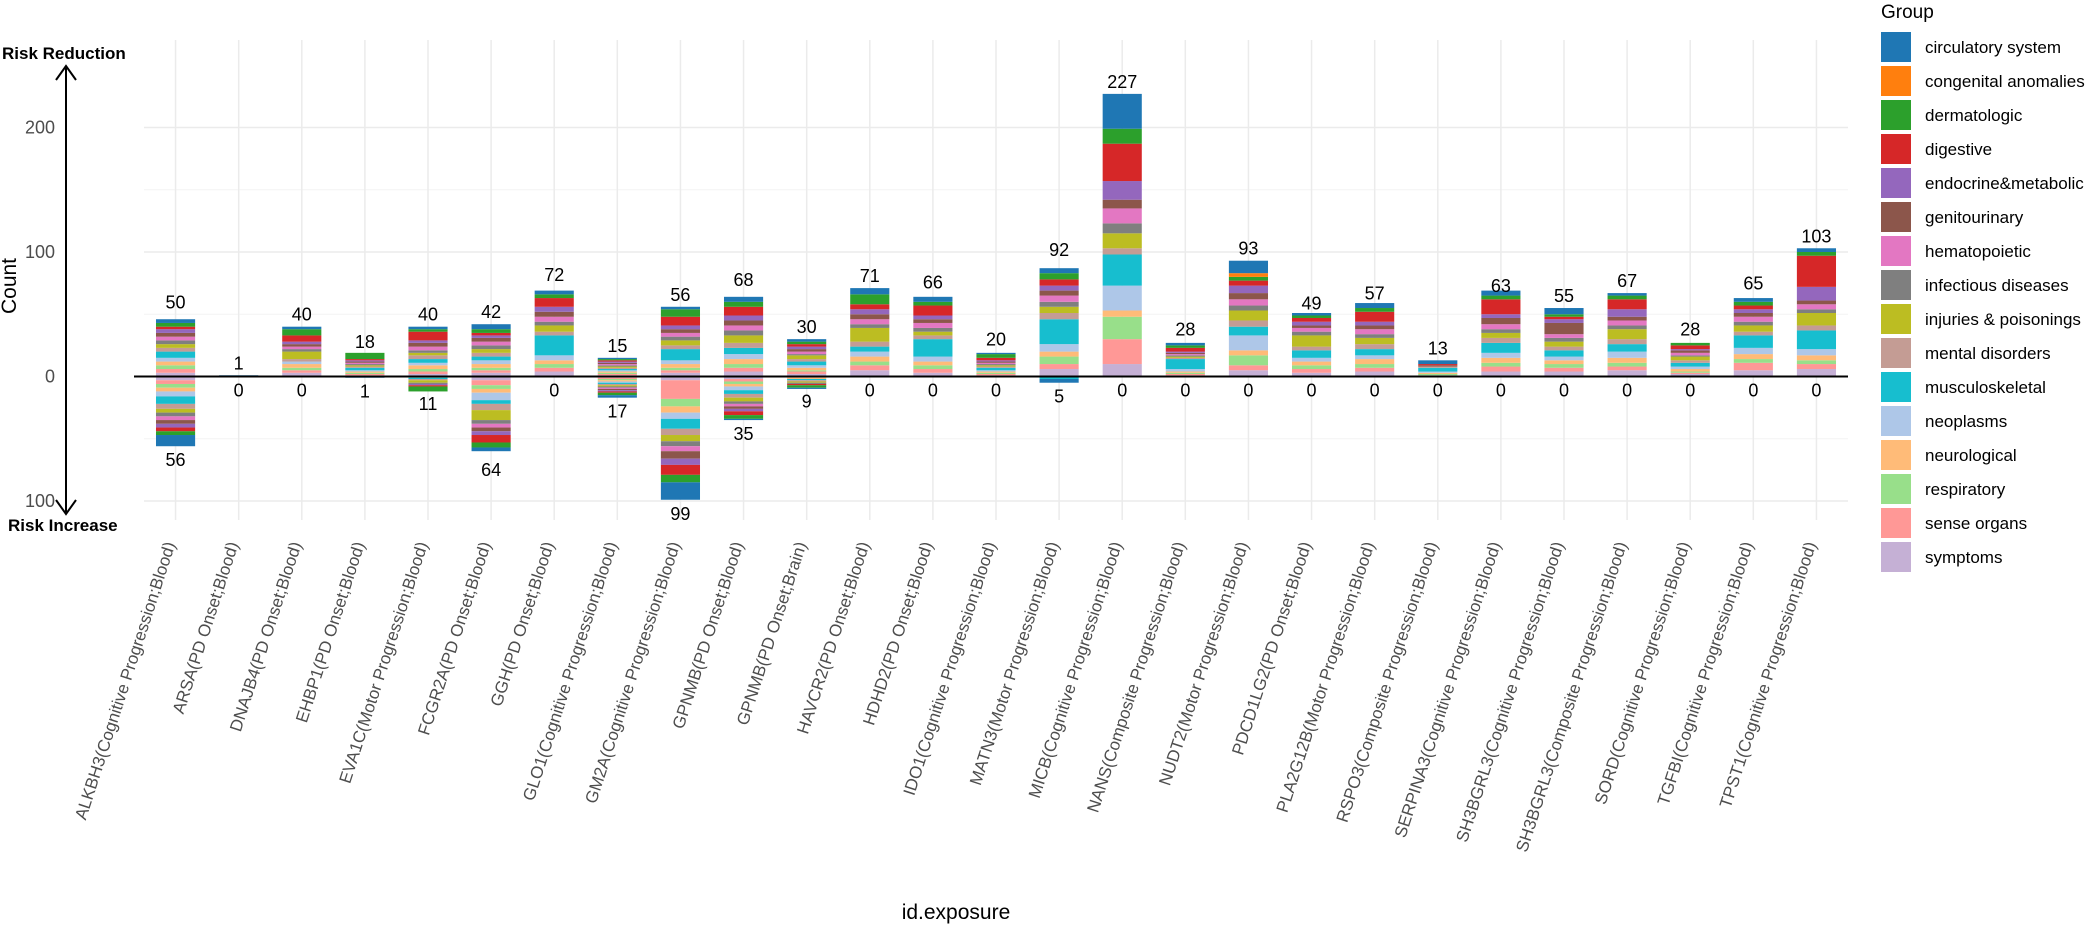 The image size is (2092, 925). Describe the element at coordinates (1185, 330) in the screenshot. I see `positive-total-label: 28` at that location.